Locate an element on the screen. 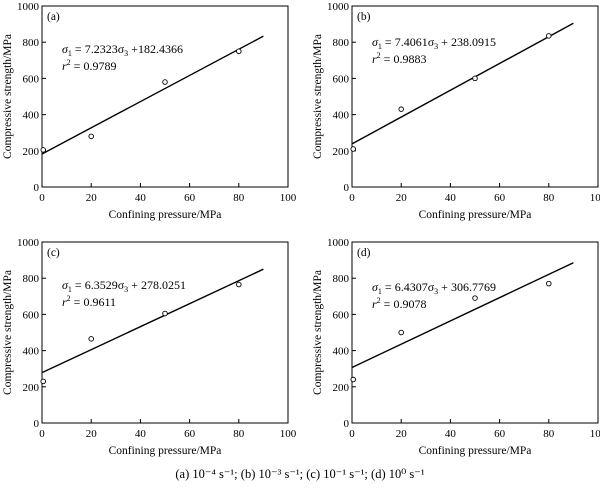 The image size is (600, 489). panel-label: (c) is located at coordinates (53, 253).